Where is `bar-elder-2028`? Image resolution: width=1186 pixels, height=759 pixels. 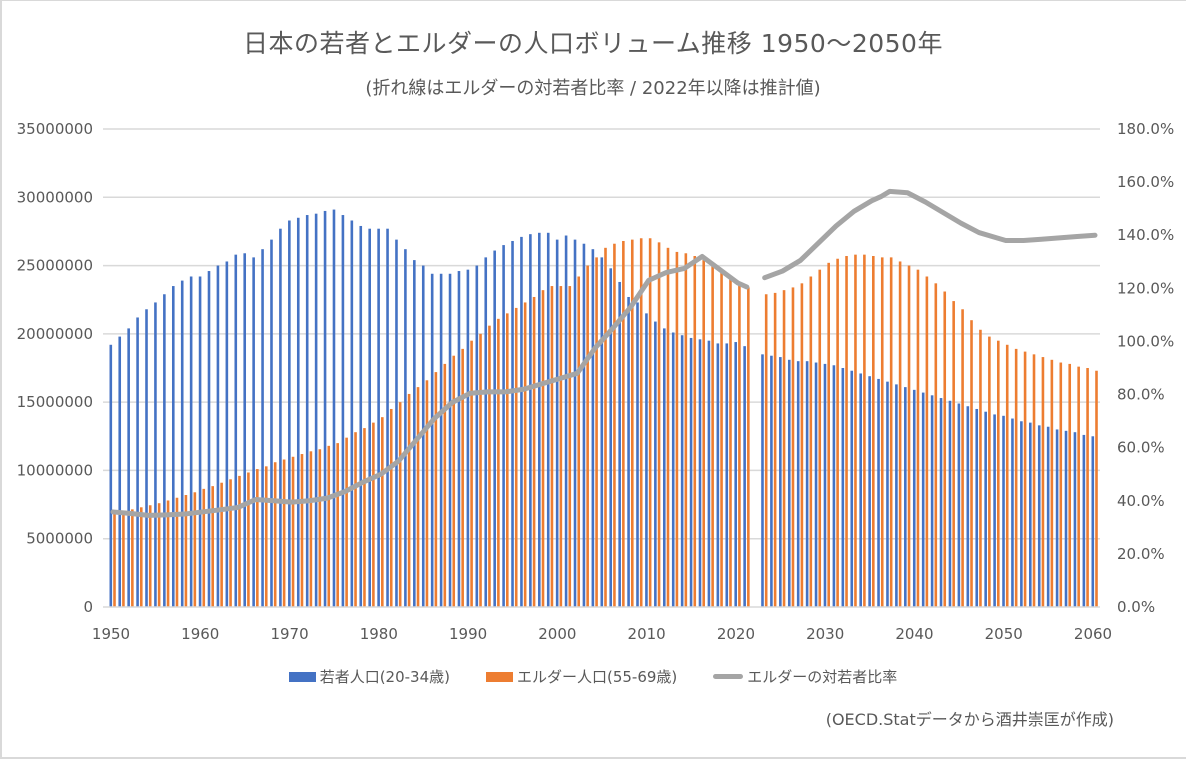 bar-elder-2028 is located at coordinates (811, 441).